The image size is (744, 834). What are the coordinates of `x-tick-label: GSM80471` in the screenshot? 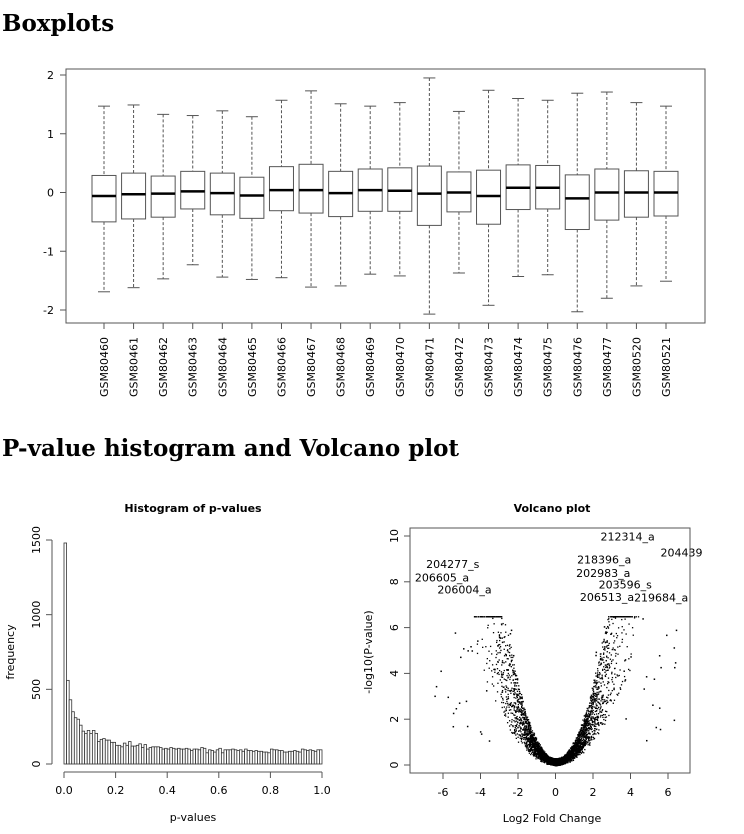 It's located at (429, 367).